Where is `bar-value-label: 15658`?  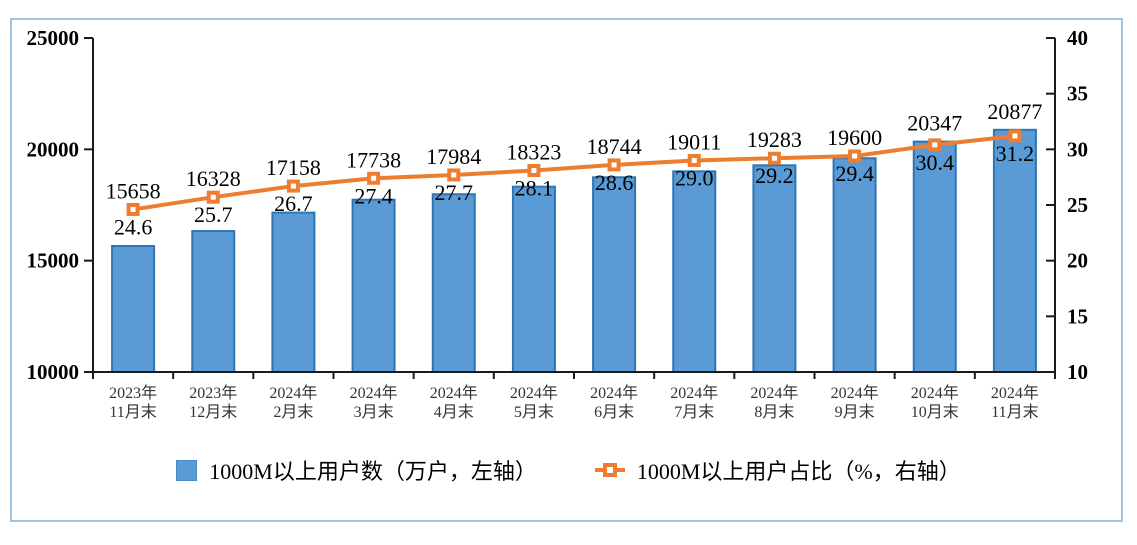
bar-value-label: 15658 is located at coordinates (133, 190).